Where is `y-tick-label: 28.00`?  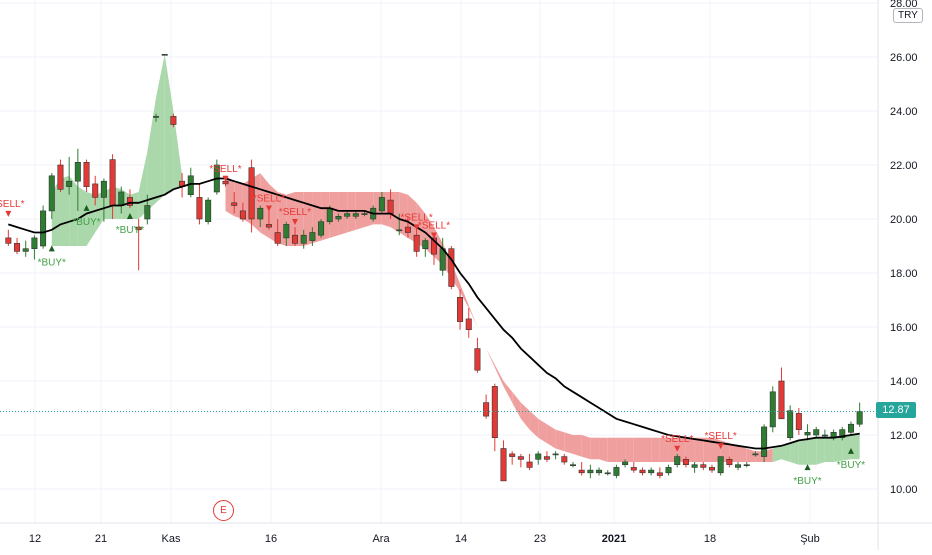
y-tick-label: 28.00 is located at coordinates (904, 5).